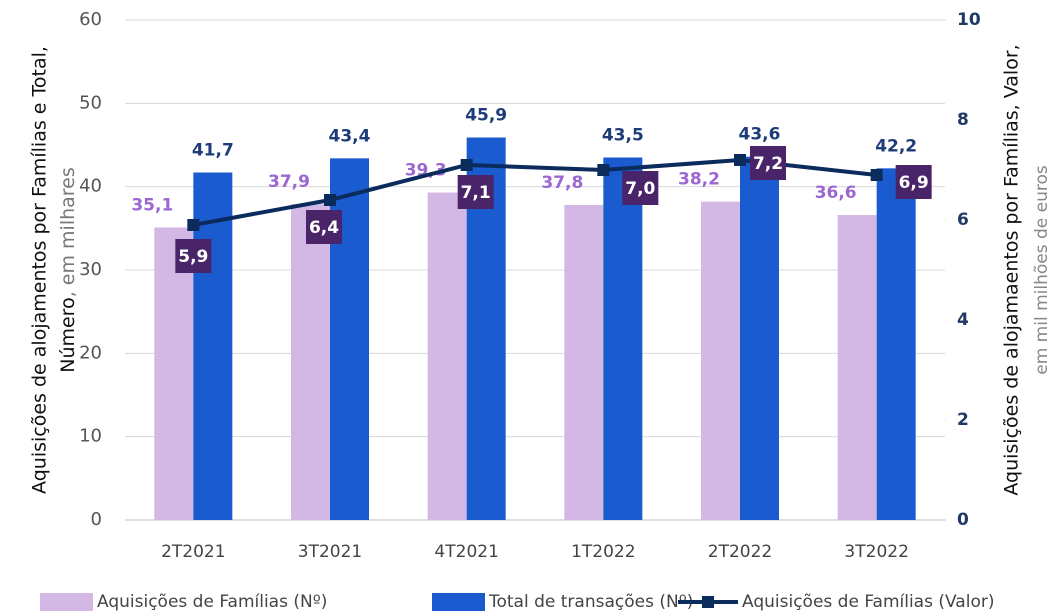 The width and height of the screenshot is (1053, 616). I want to click on y-axis-label: Número, em milhares, so click(68, 270).